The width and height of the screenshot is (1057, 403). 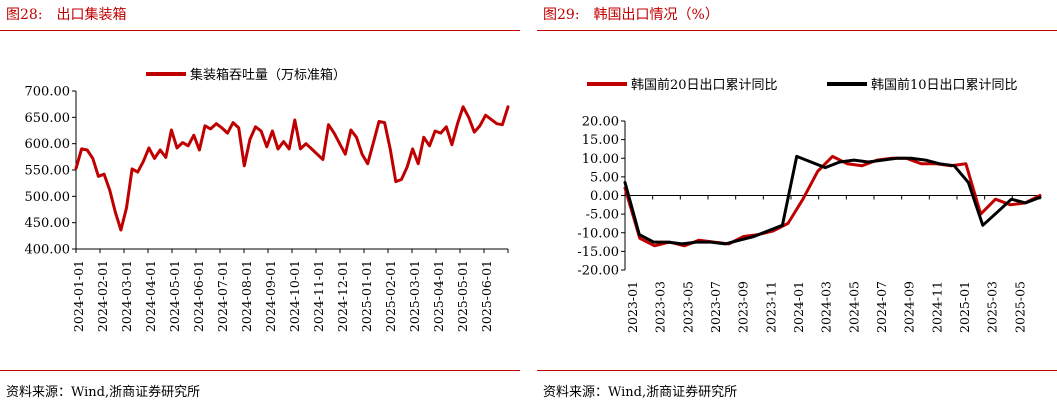 What do you see at coordinates (48, 144) in the screenshot?
I see `y-tick-label: 600.00` at bounding box center [48, 144].